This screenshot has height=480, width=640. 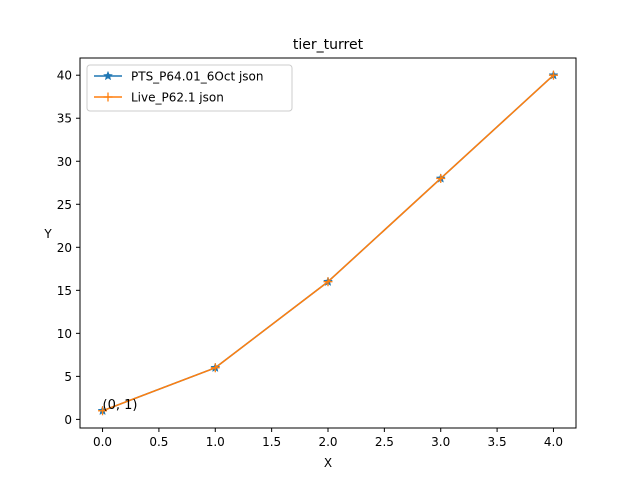 I want to click on x-axis-label: X, so click(x=328, y=463).